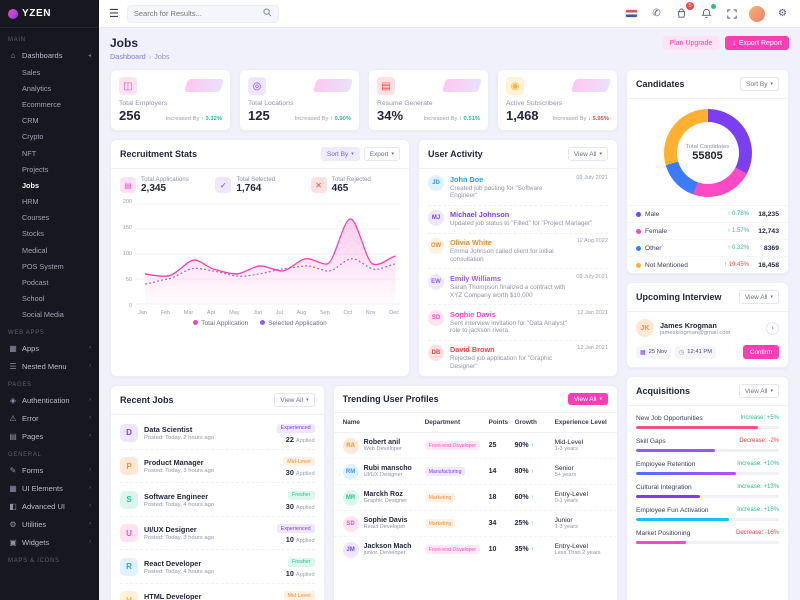 The width and height of the screenshot is (800, 600). I want to click on sidebar-subitem: Analytics, so click(37, 88).